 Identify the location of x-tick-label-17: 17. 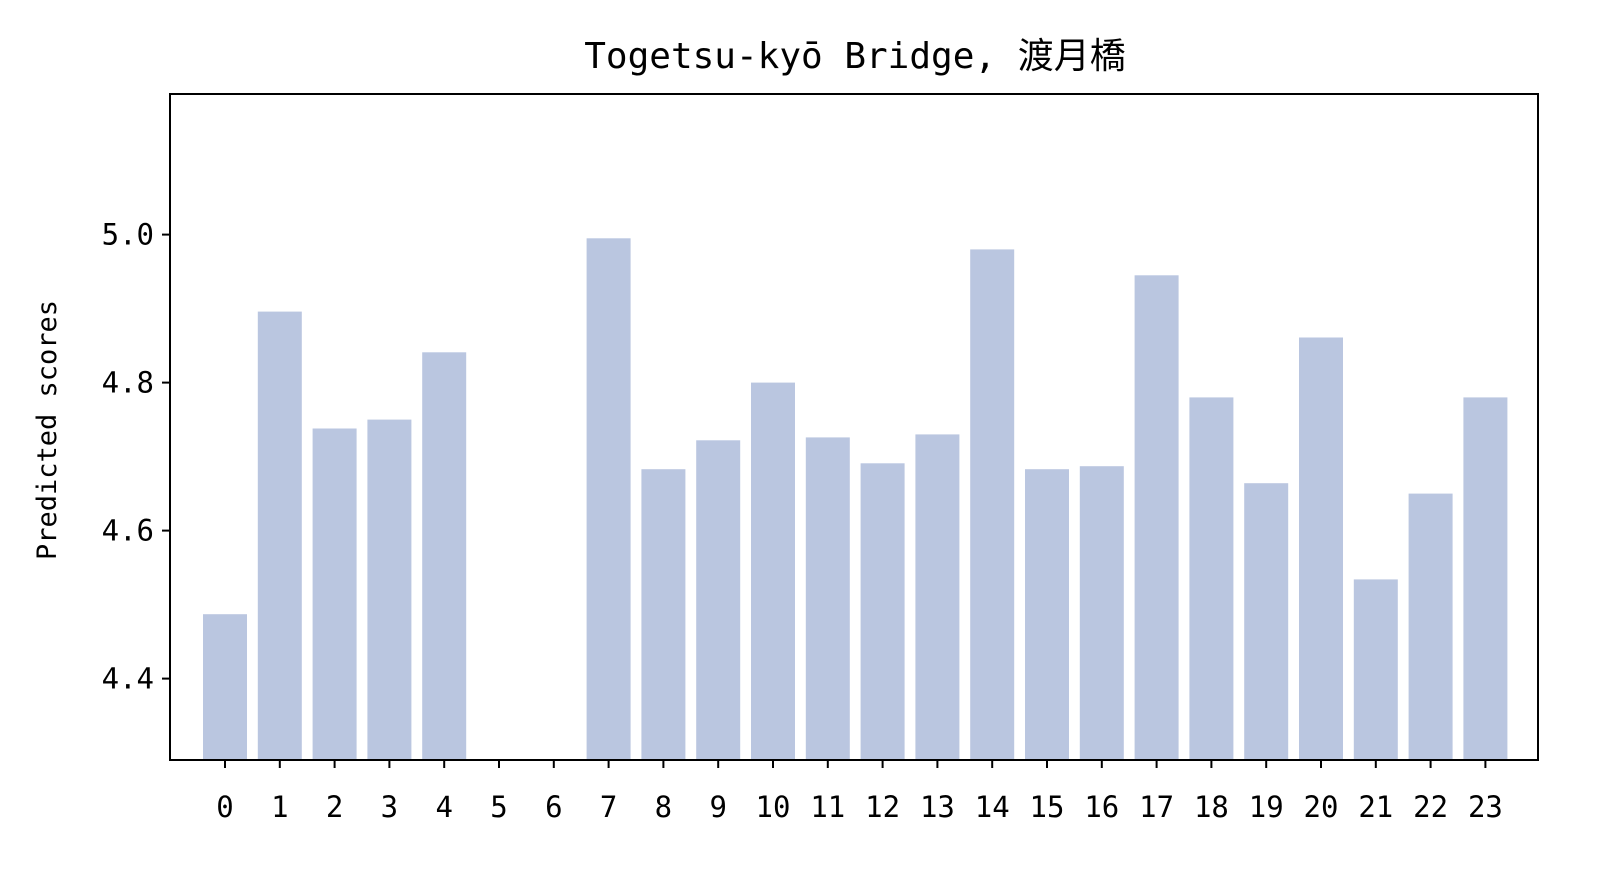
(1156, 807).